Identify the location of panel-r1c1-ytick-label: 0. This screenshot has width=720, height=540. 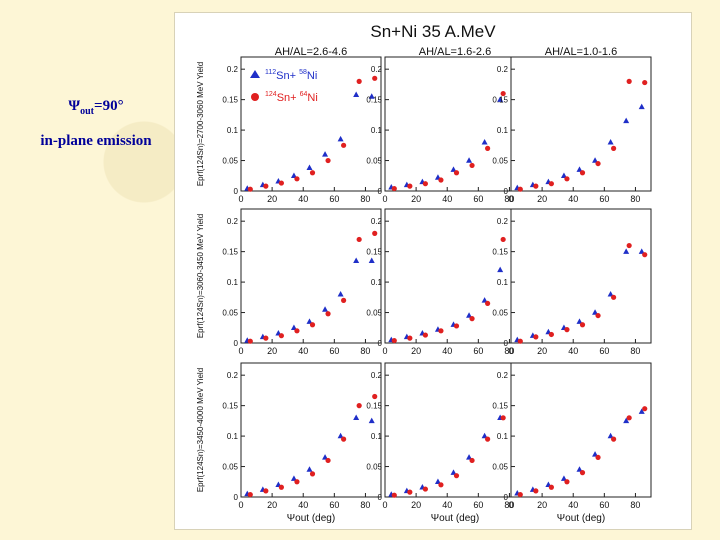
(236, 191).